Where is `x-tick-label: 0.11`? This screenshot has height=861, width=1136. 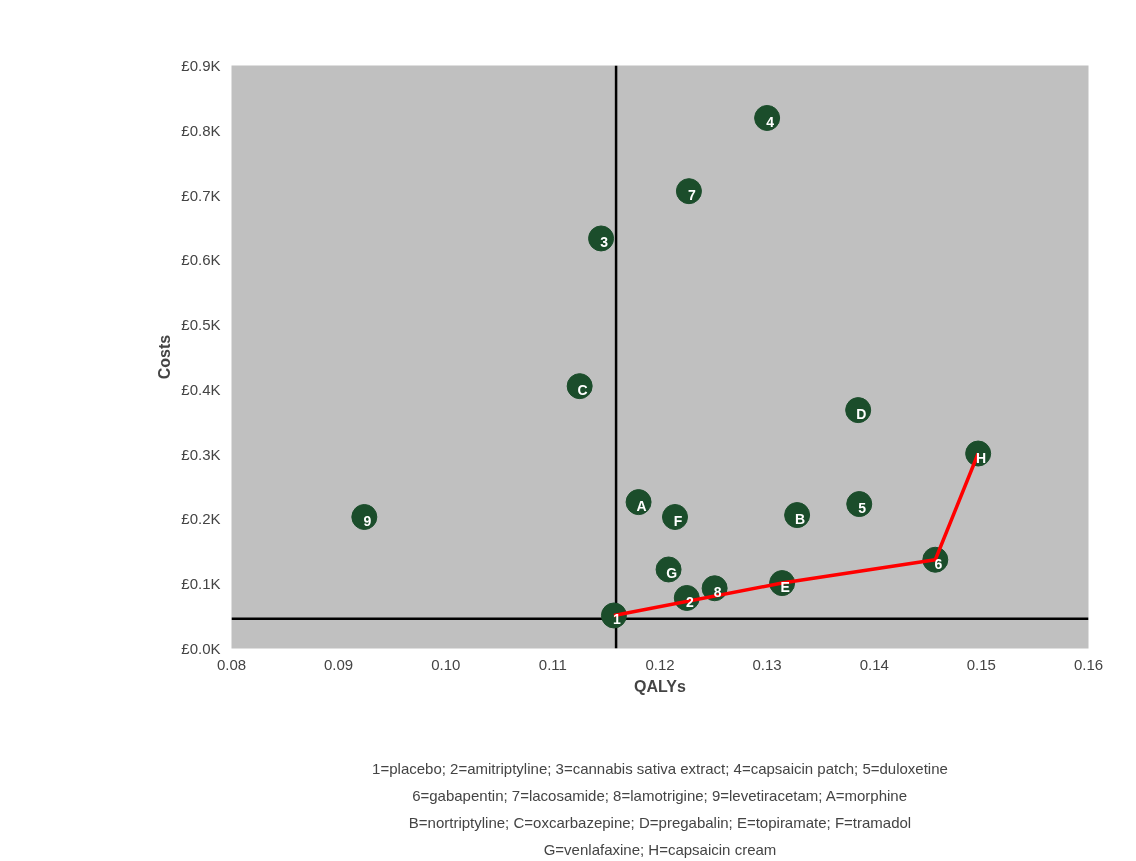 x-tick-label: 0.11 is located at coordinates (552, 664).